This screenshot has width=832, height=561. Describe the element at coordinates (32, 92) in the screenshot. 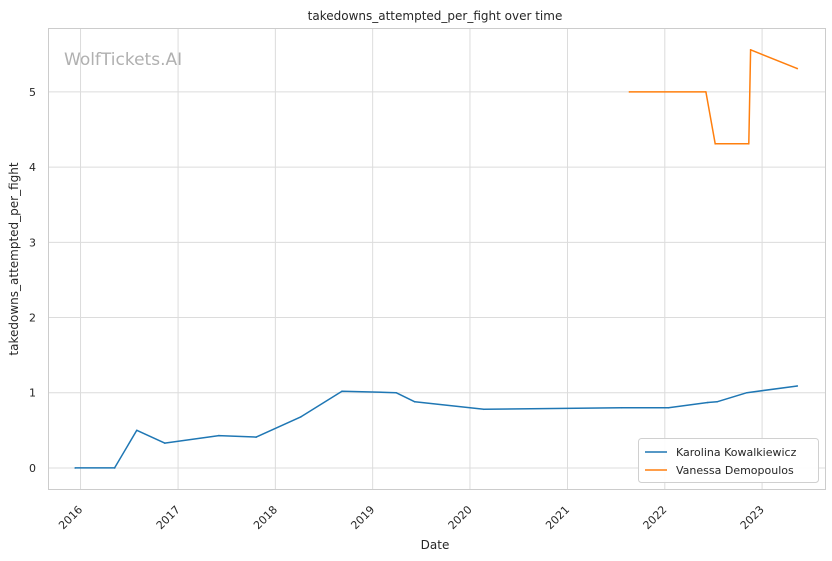

I see `y-tick-label: 5` at that location.